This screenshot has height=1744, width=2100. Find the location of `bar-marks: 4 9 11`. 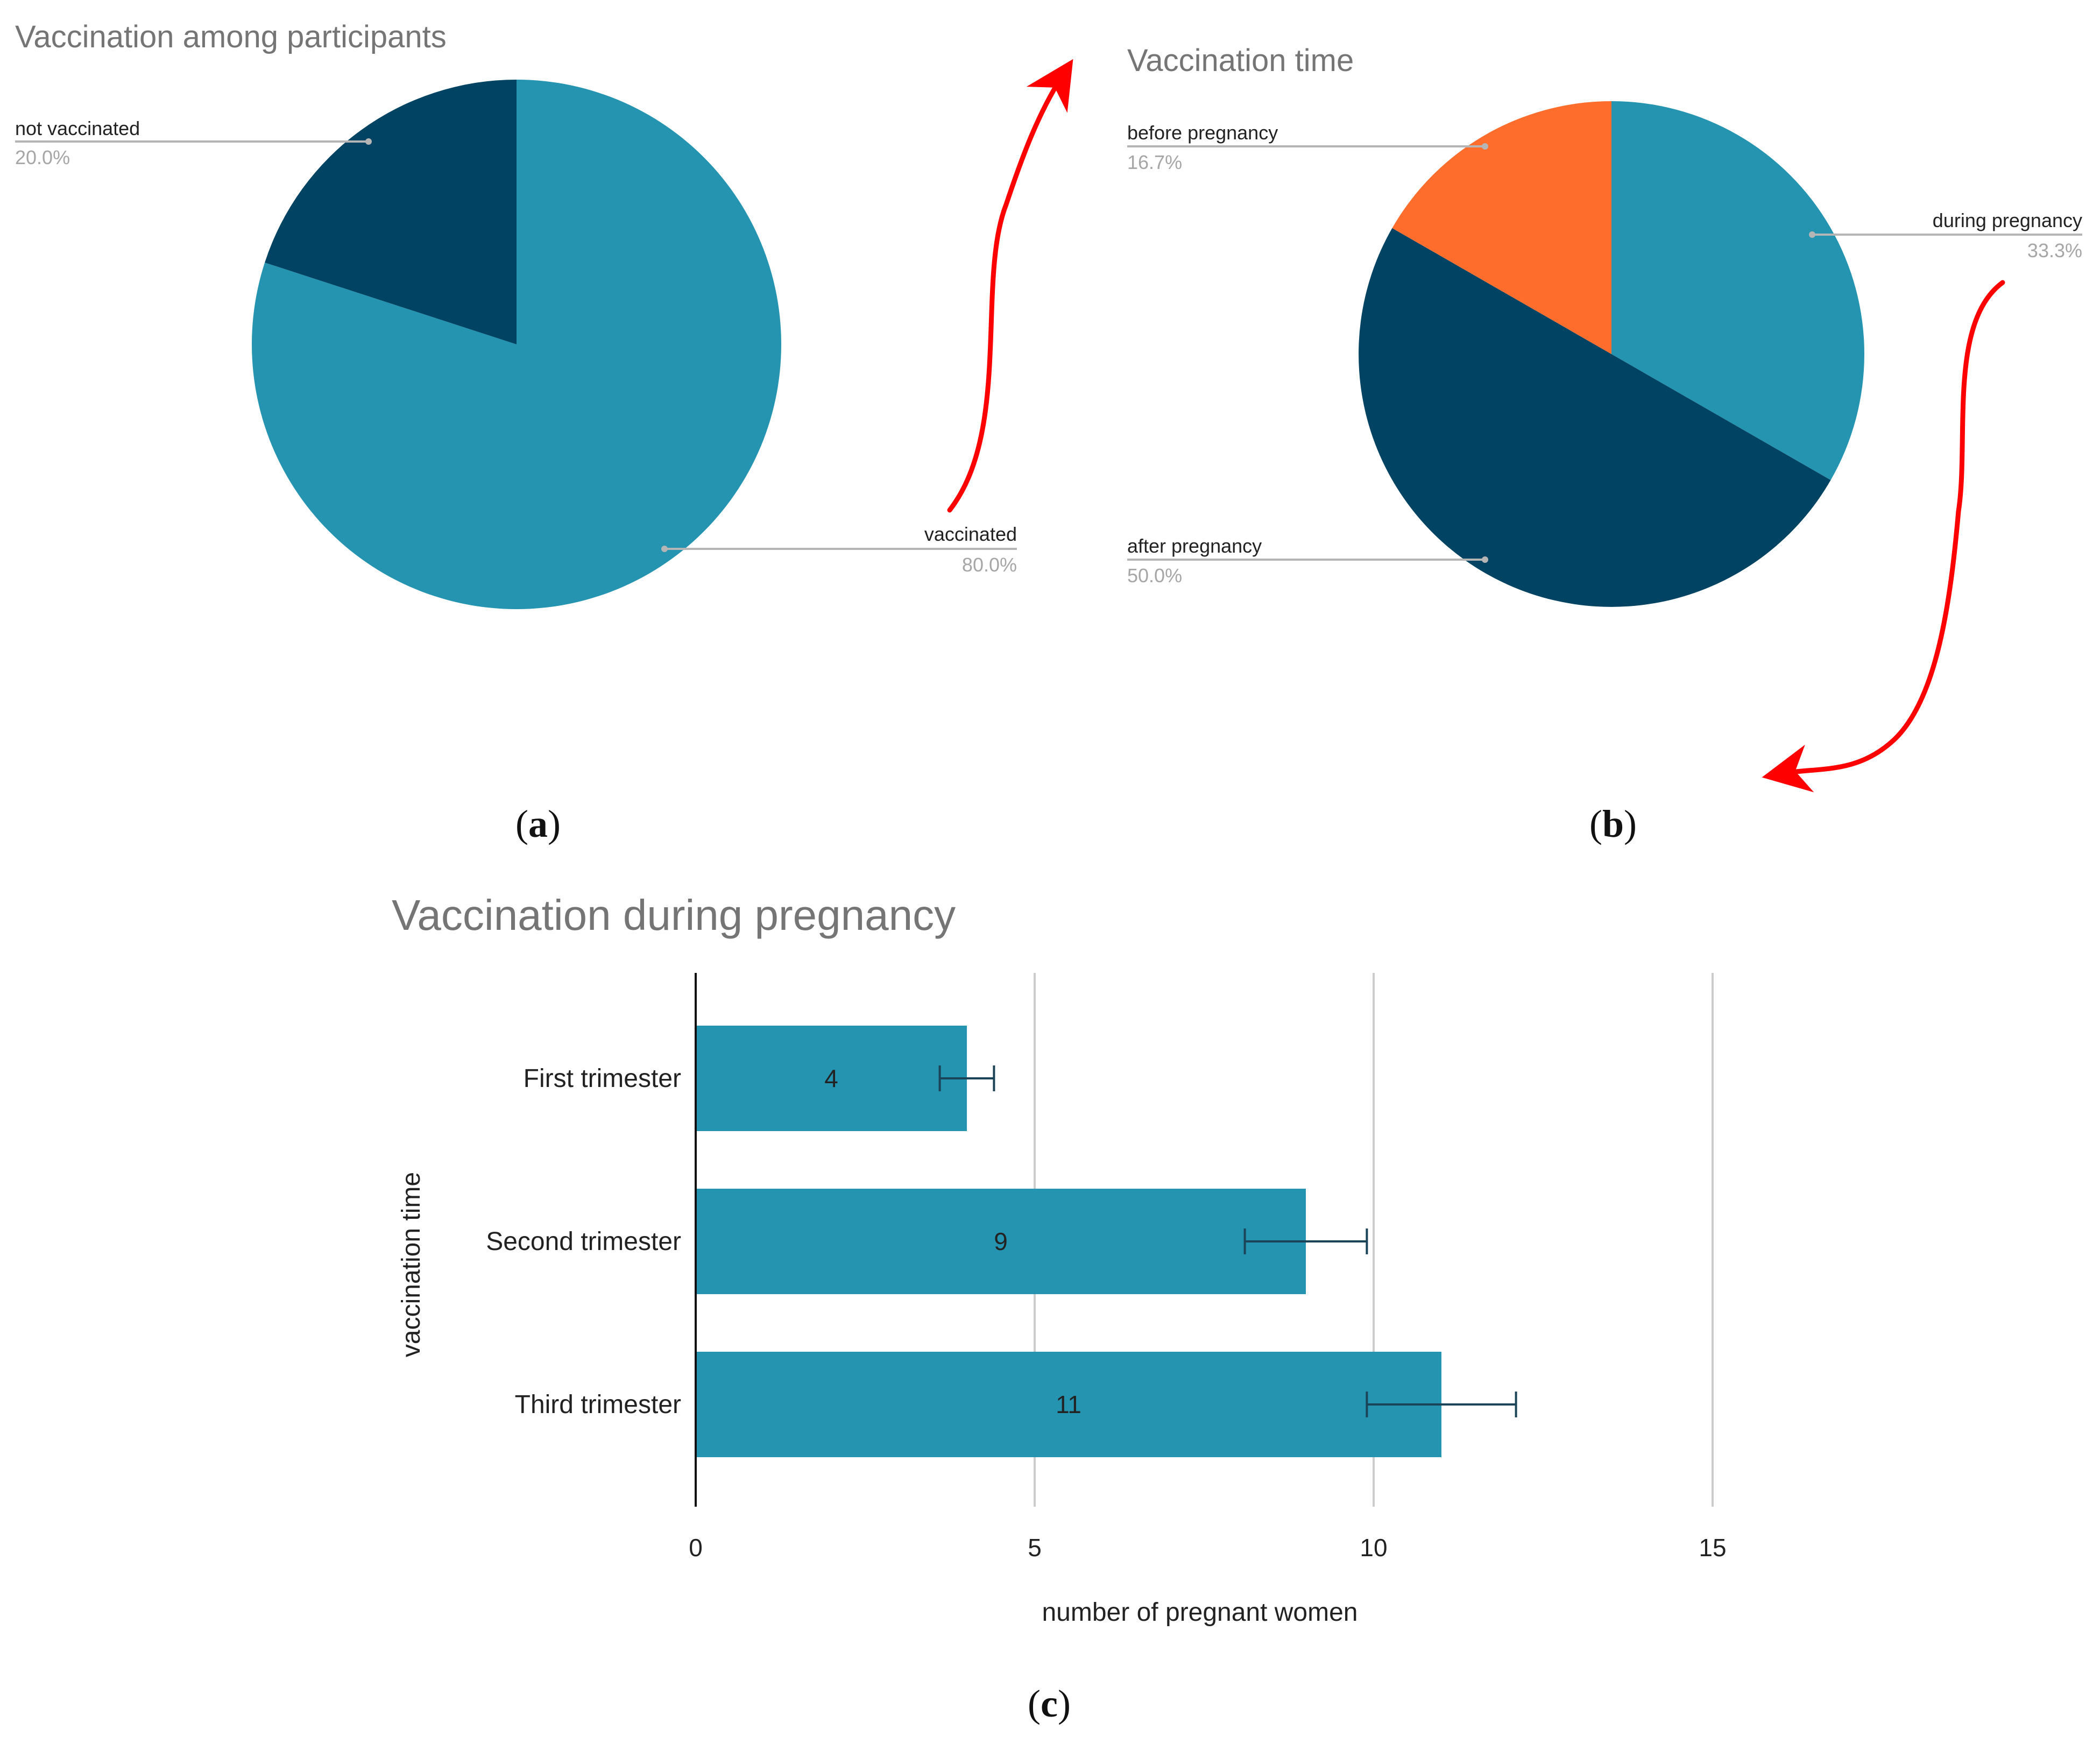

bar-marks: 4 9 11 is located at coordinates (1107, 1241).